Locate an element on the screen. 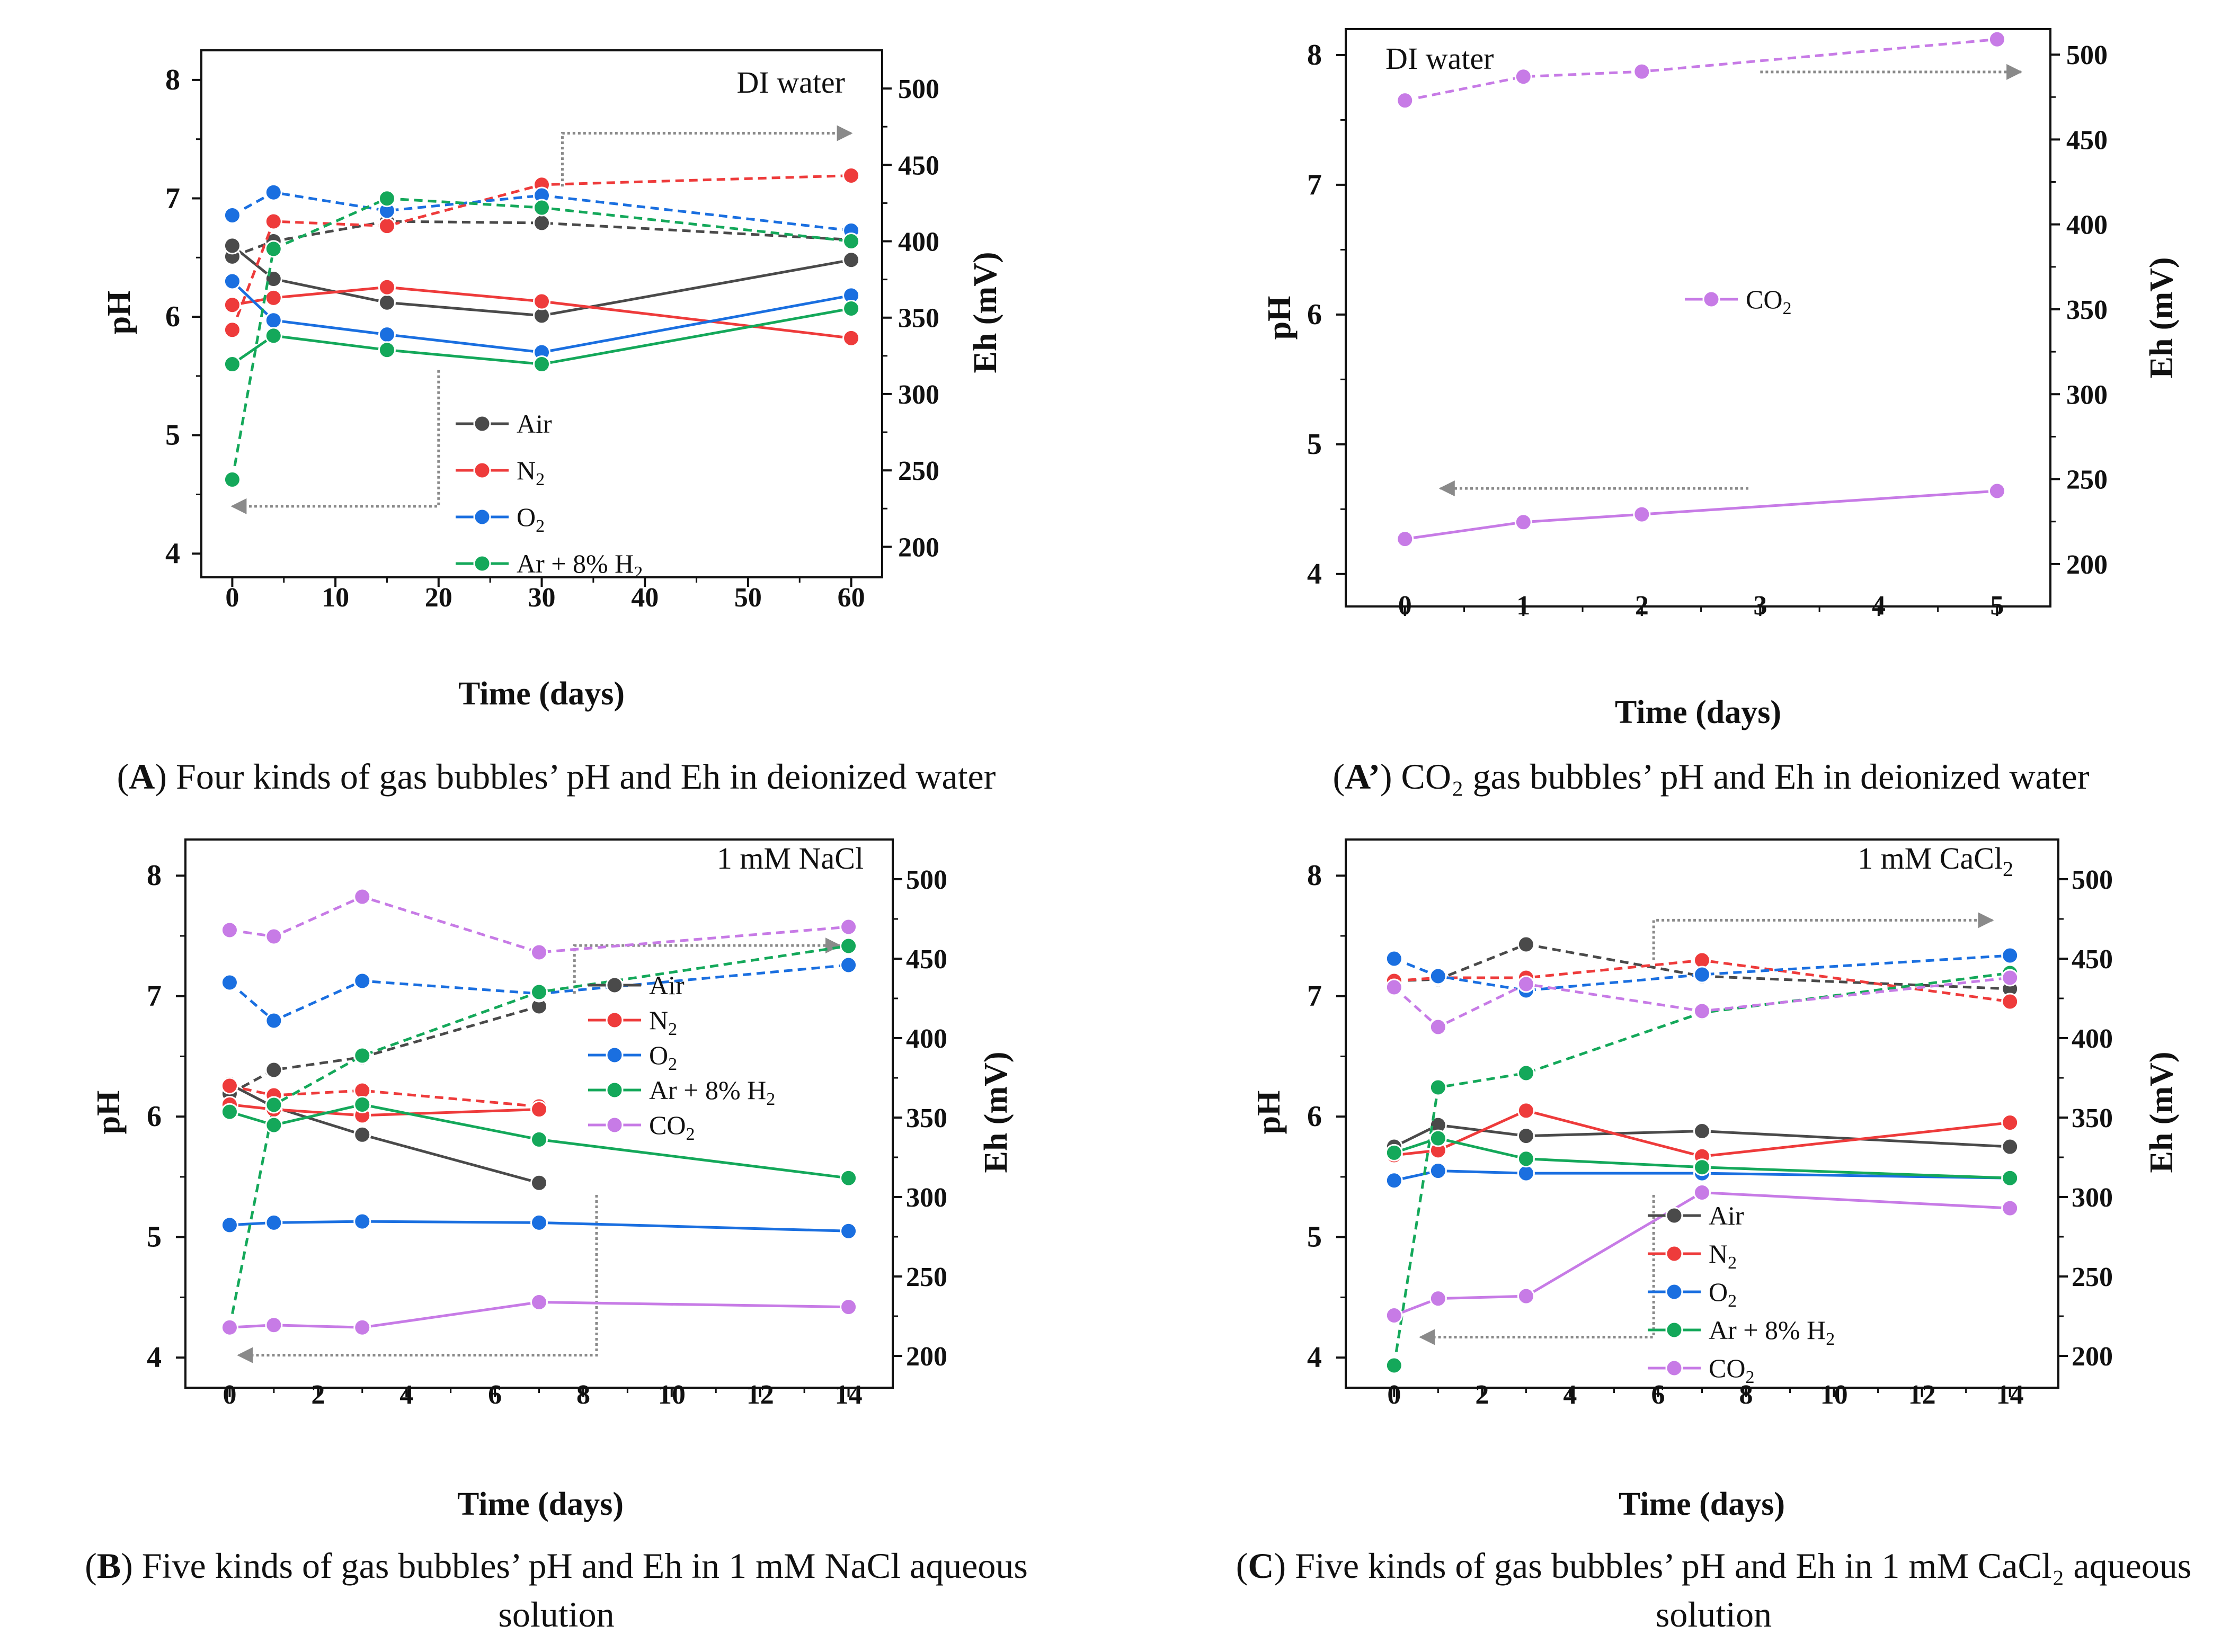 This screenshot has width=2230, height=1652. y2-axis-title: Eh (mV) is located at coordinates (985, 312).